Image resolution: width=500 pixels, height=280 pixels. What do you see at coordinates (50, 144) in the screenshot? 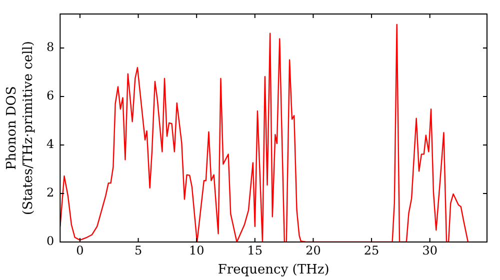
I see `y-tick-label: 4` at bounding box center [50, 144].